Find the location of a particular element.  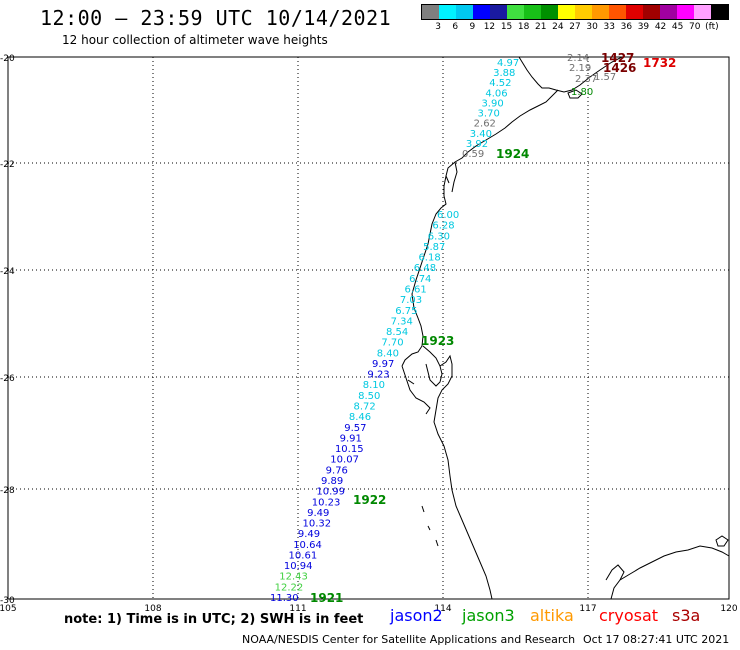

wave-height-value: 5.87 is located at coordinates (434, 247).